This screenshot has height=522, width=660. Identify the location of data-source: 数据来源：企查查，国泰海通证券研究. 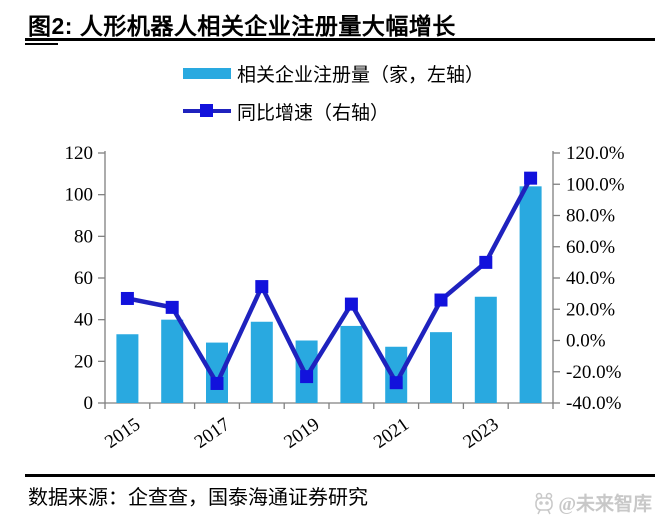
(198, 498).